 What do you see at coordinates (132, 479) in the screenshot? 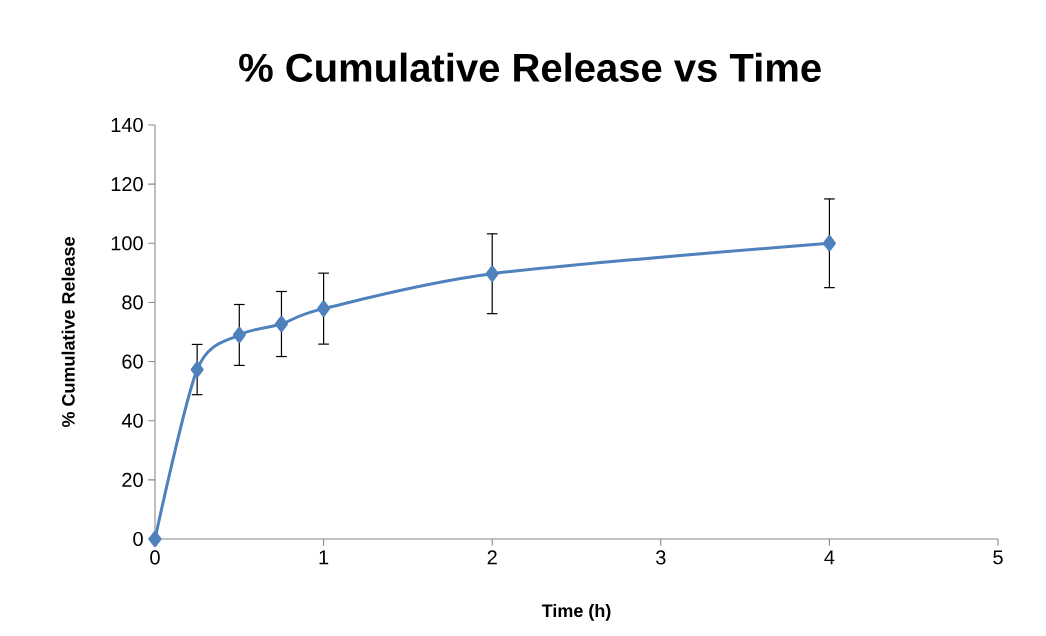
I see `y-tick-label: 20` at bounding box center [132, 479].